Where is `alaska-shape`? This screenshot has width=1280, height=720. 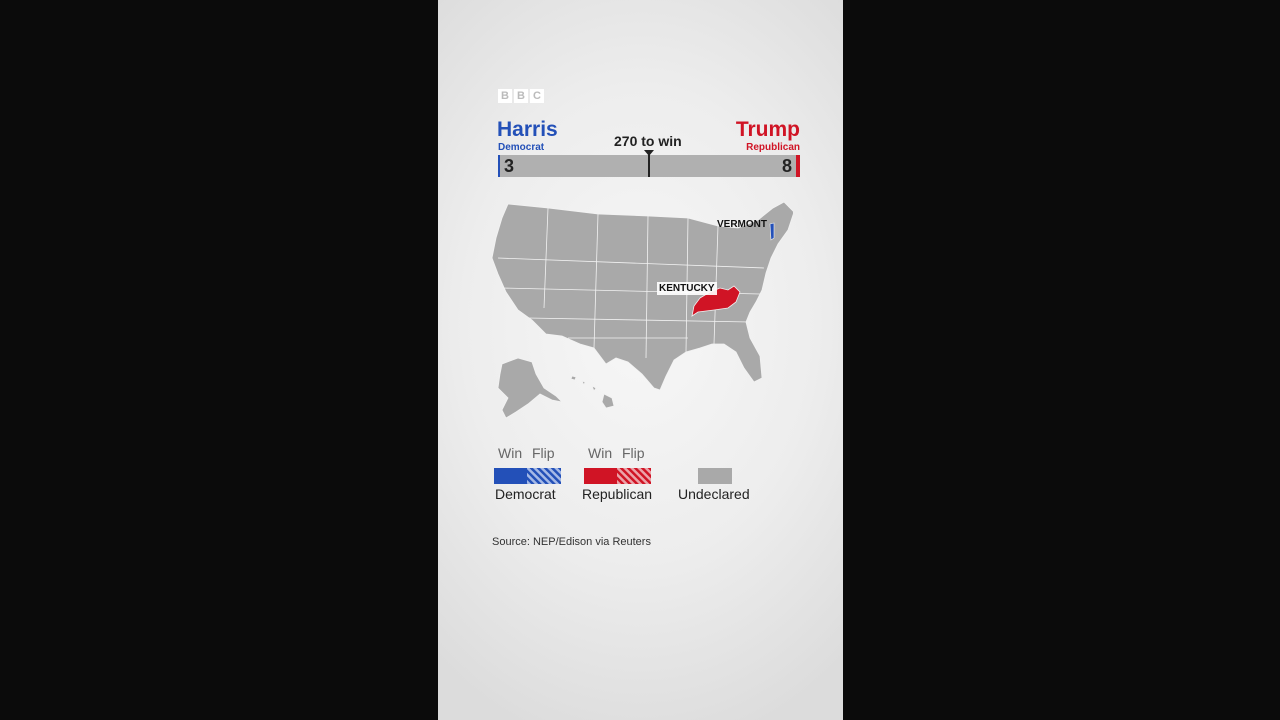 alaska-shape is located at coordinates (530, 388).